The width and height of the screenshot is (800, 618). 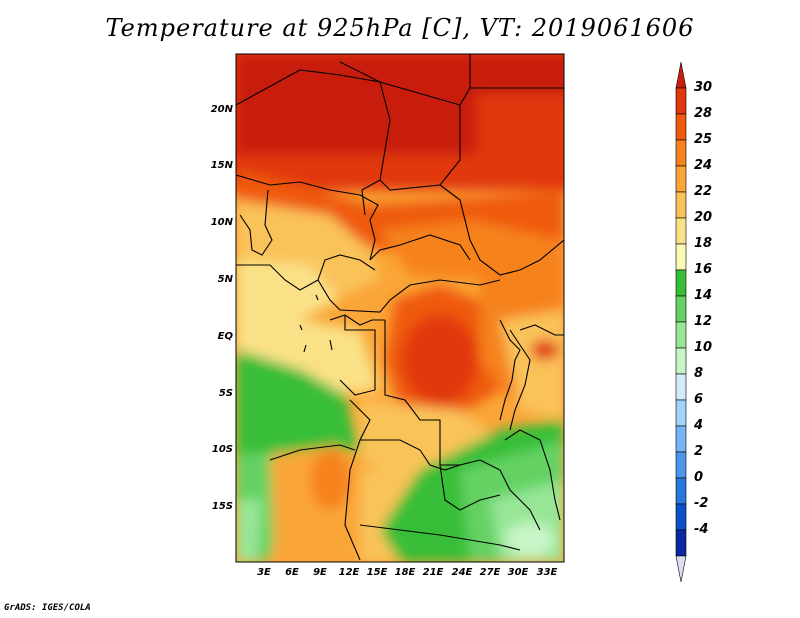 What do you see at coordinates (221, 165) in the screenshot?
I see `lat-label-15n: 15N` at bounding box center [221, 165].